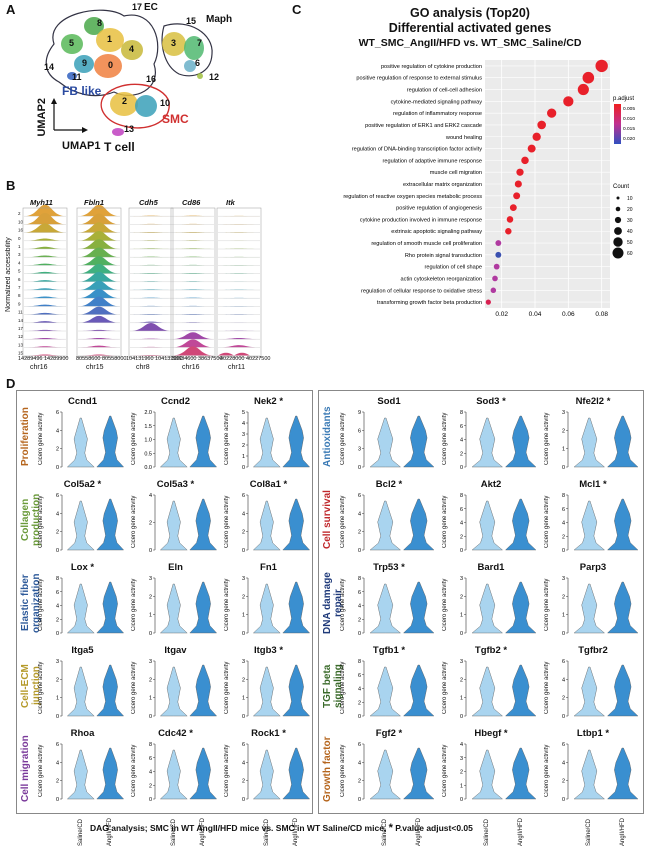  Describe the element at coordinates (470, 13) in the screenshot. I see `go-title-1: GO analysis (Top20)` at that location.